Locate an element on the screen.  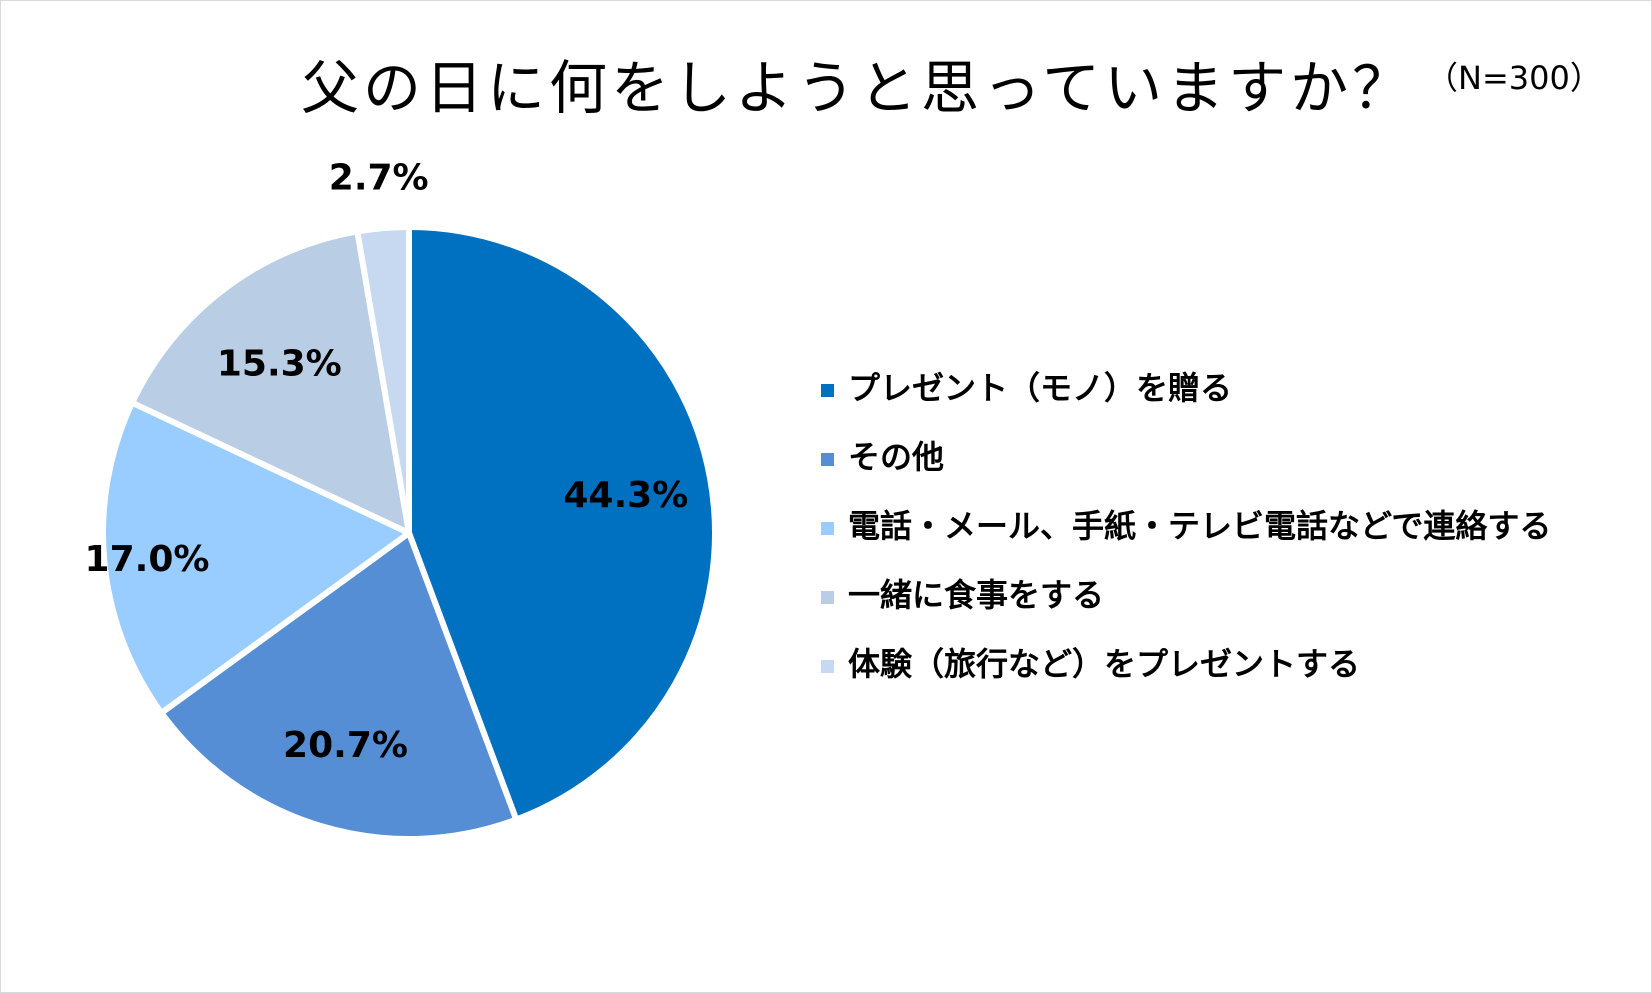
slice-value-label: 20.7% is located at coordinates (345, 745).